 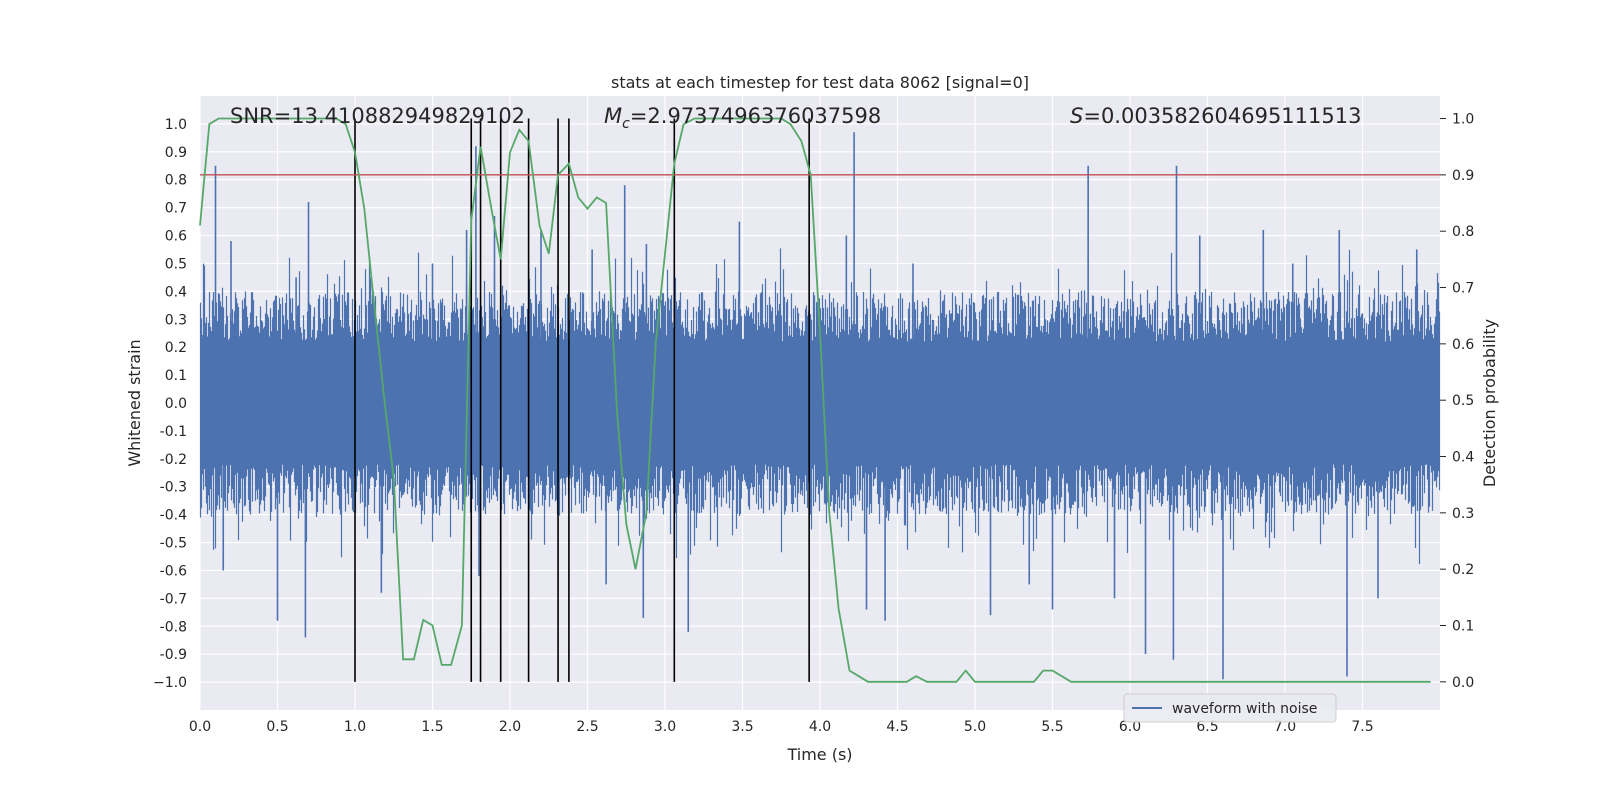 What do you see at coordinates (665, 727) in the screenshot?
I see `x-tick-label: 3.0` at bounding box center [665, 727].